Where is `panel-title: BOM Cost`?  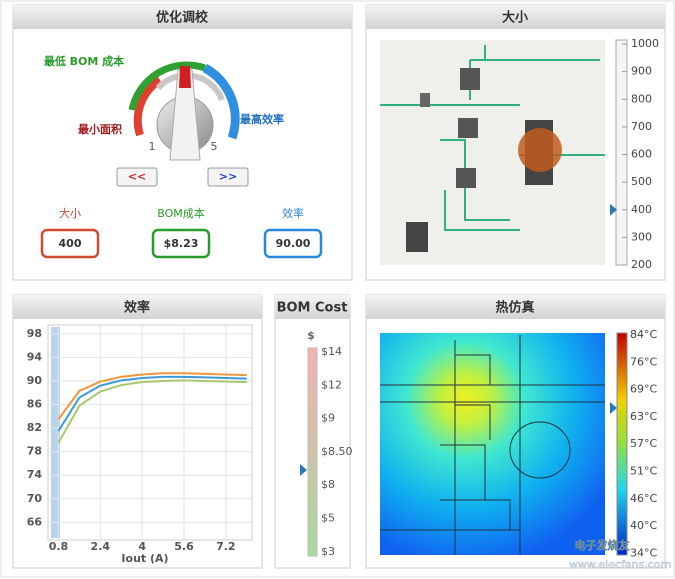
panel-title: BOM Cost is located at coordinates (312, 308).